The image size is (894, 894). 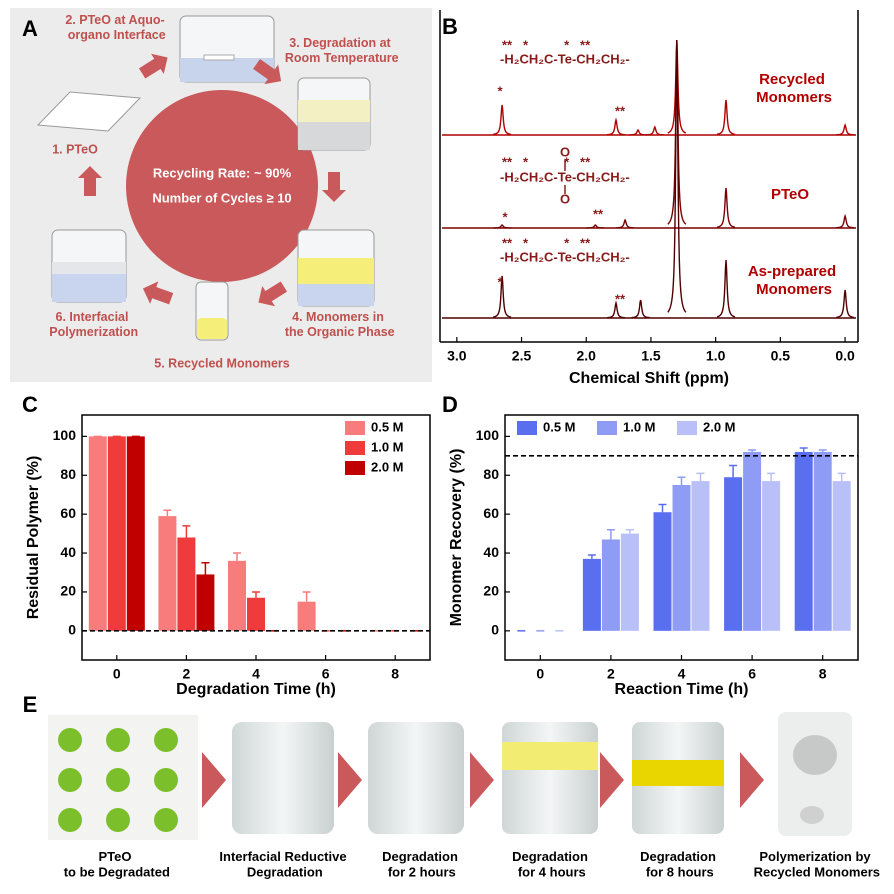 What do you see at coordinates (256, 689) in the screenshot?
I see `x-axis-title: Degradation Time (h)` at bounding box center [256, 689].